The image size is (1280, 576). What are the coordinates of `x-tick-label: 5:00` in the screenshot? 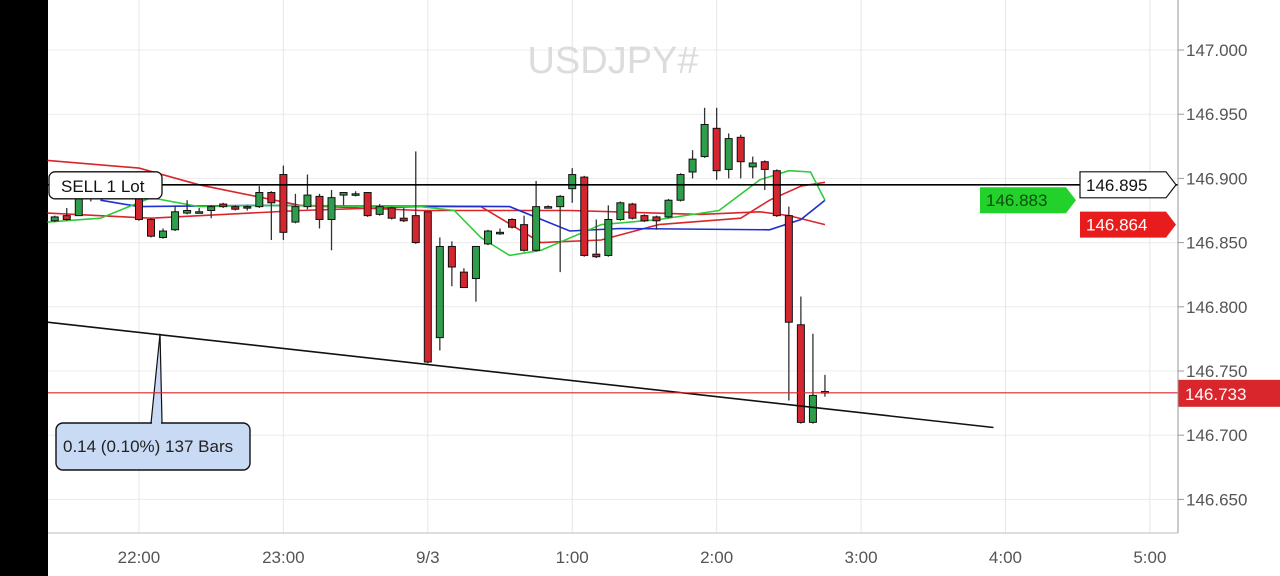 It's located at (1149, 557).